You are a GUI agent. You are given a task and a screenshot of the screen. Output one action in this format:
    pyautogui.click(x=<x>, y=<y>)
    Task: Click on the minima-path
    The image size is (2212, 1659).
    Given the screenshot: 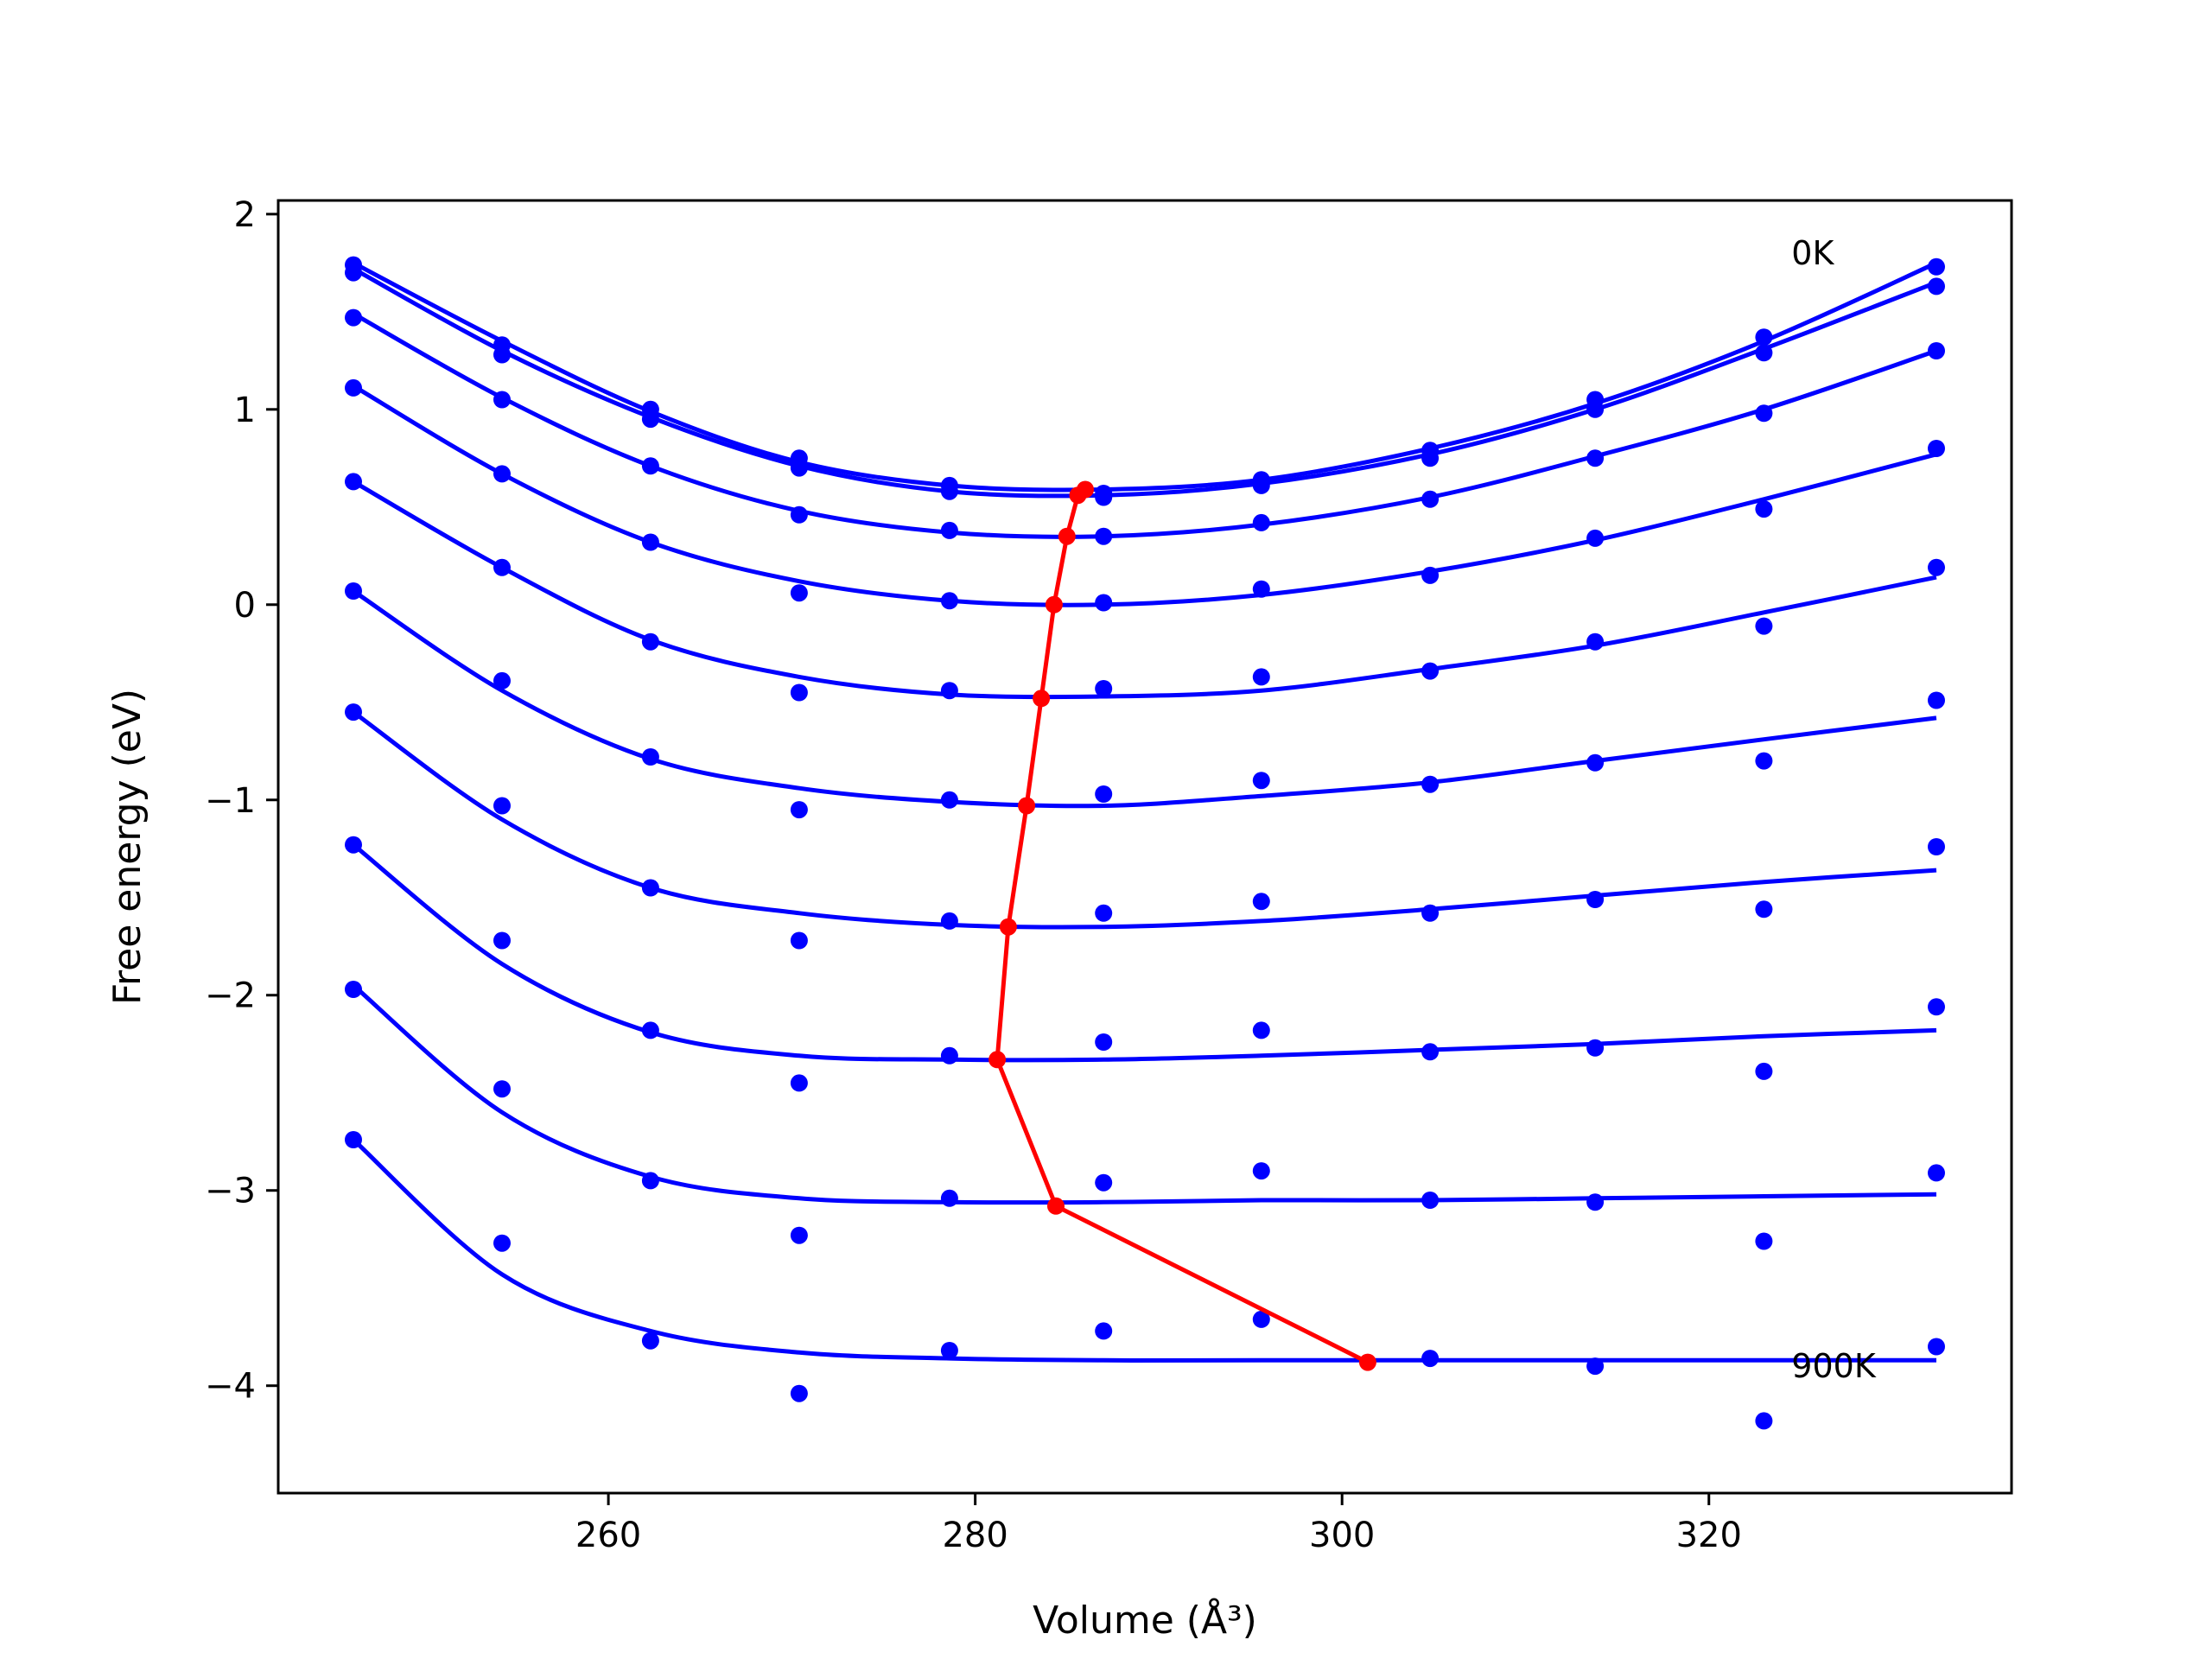 What is the action you would take?
    pyautogui.click(x=1182, y=925)
    